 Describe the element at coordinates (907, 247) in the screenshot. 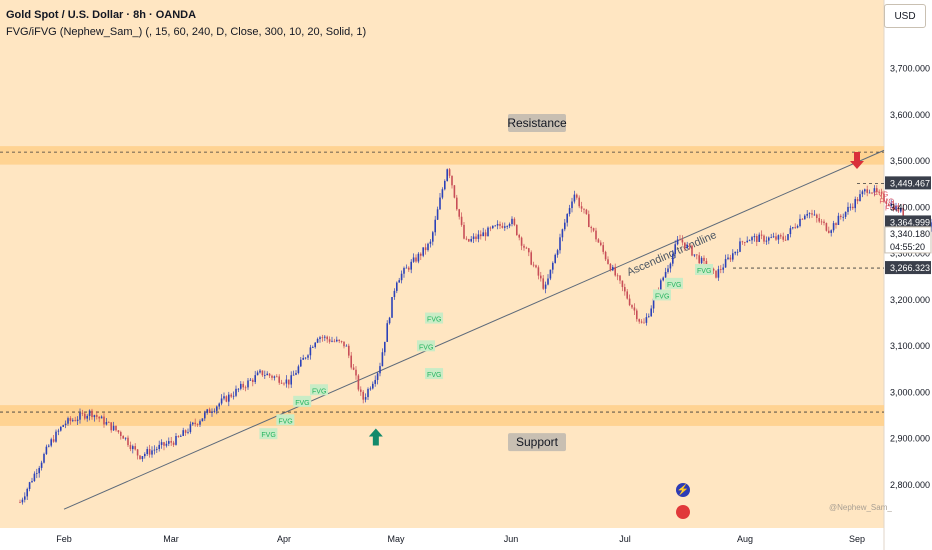

I see `countdown-label: 04:55:20` at that location.